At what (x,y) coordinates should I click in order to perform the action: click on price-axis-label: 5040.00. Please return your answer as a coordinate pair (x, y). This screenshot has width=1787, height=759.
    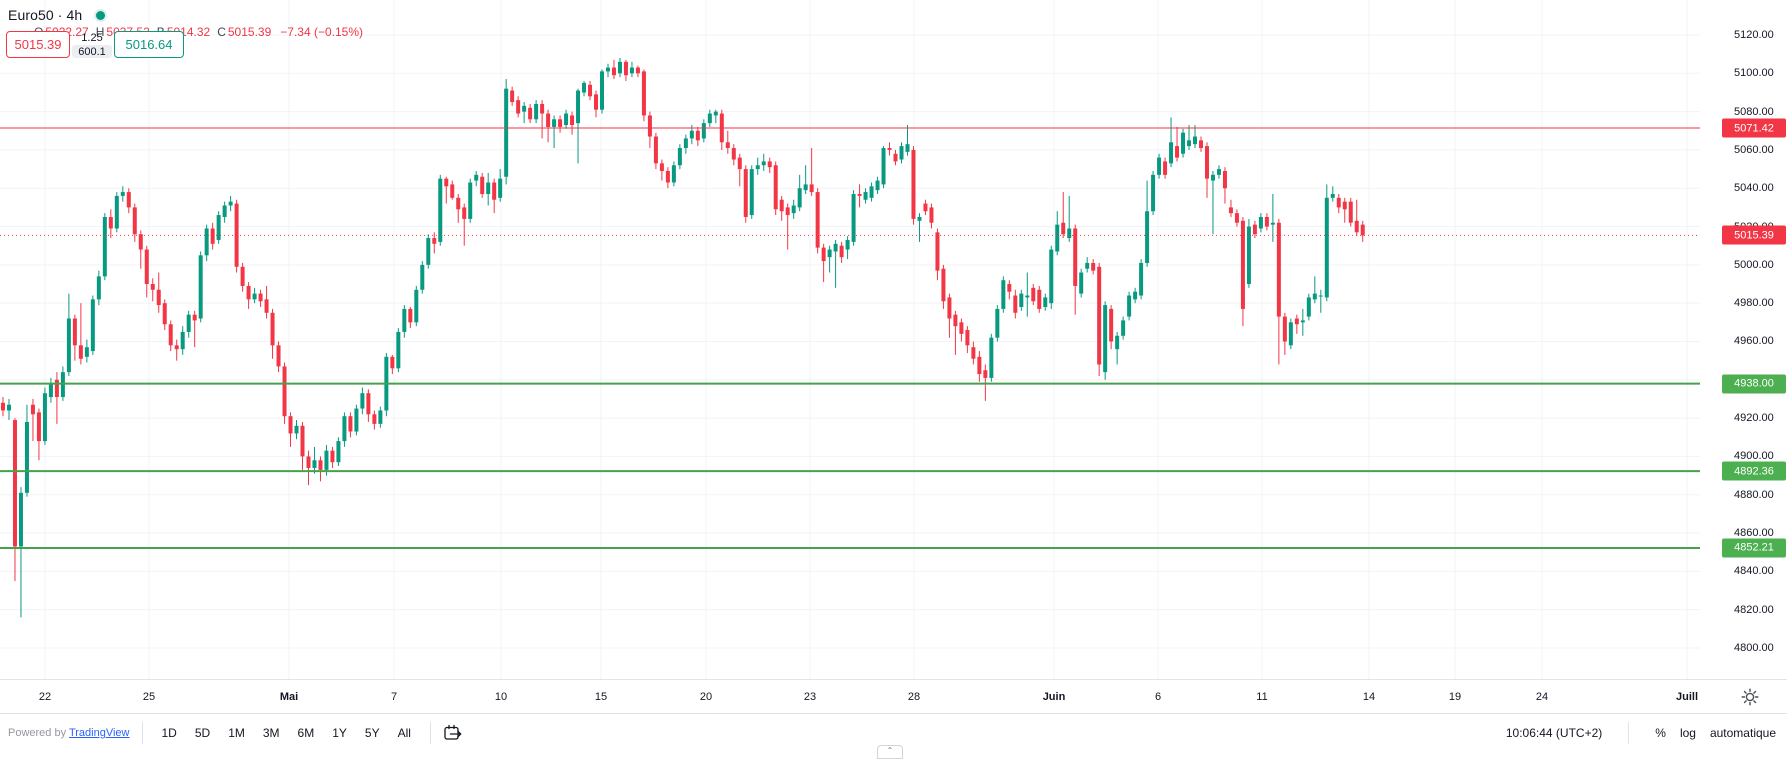
    Looking at the image, I should click on (1754, 188).